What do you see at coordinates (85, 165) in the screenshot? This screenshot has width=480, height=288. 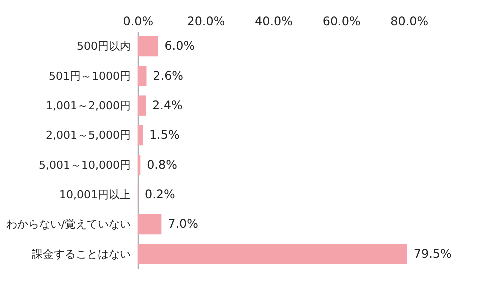 I see `y-tick-label: 5,001～10,000円` at bounding box center [85, 165].